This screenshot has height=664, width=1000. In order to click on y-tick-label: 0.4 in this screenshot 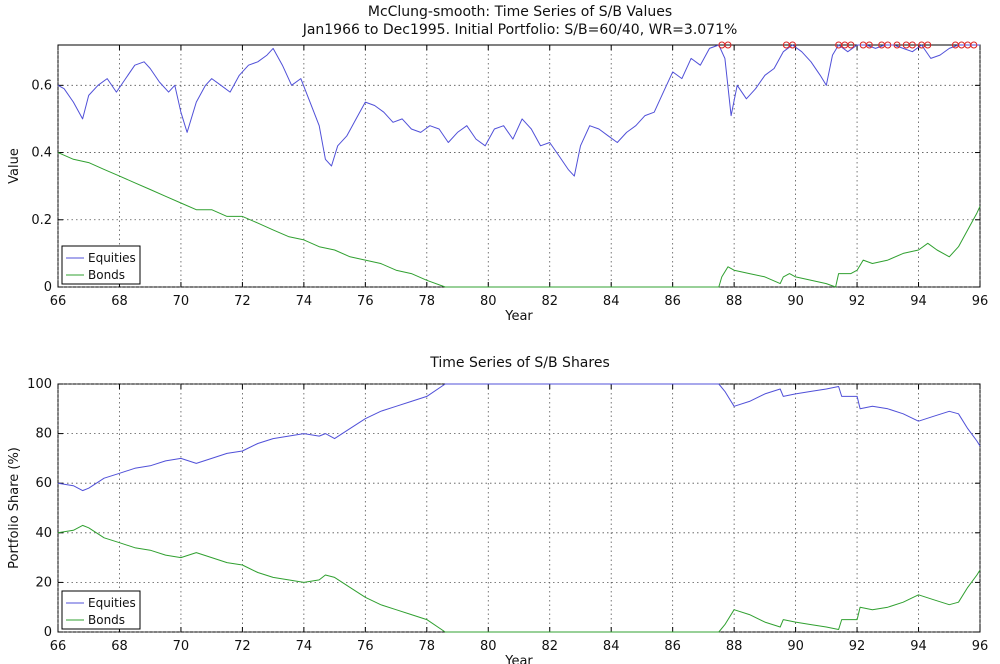, I will do `click(41, 153)`.